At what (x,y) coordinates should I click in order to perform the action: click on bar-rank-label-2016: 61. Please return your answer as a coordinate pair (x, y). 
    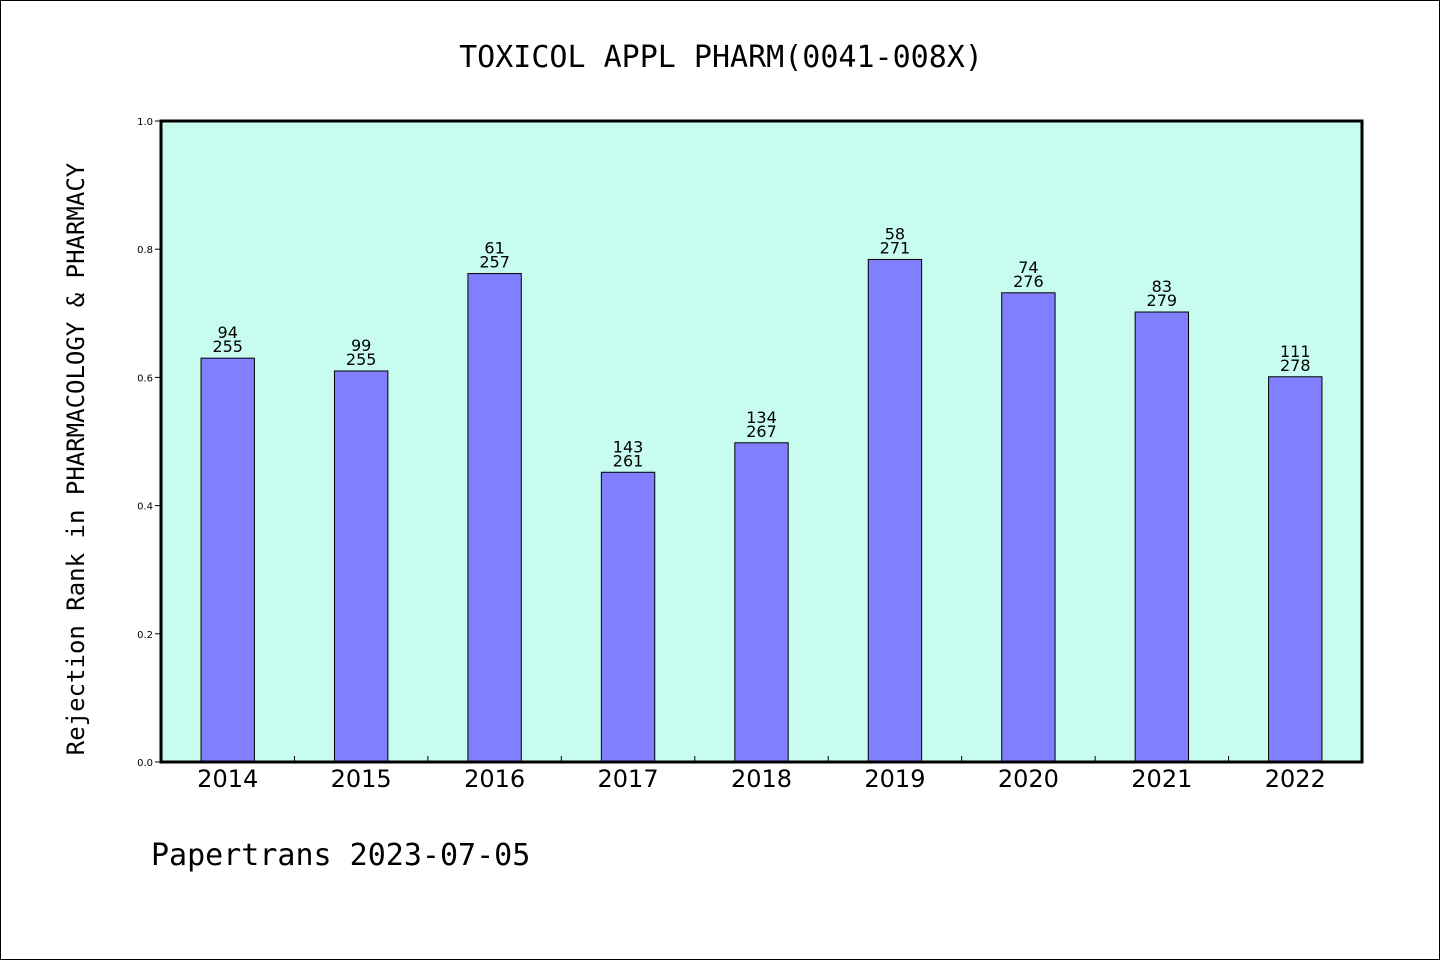
    Looking at the image, I should click on (494, 248).